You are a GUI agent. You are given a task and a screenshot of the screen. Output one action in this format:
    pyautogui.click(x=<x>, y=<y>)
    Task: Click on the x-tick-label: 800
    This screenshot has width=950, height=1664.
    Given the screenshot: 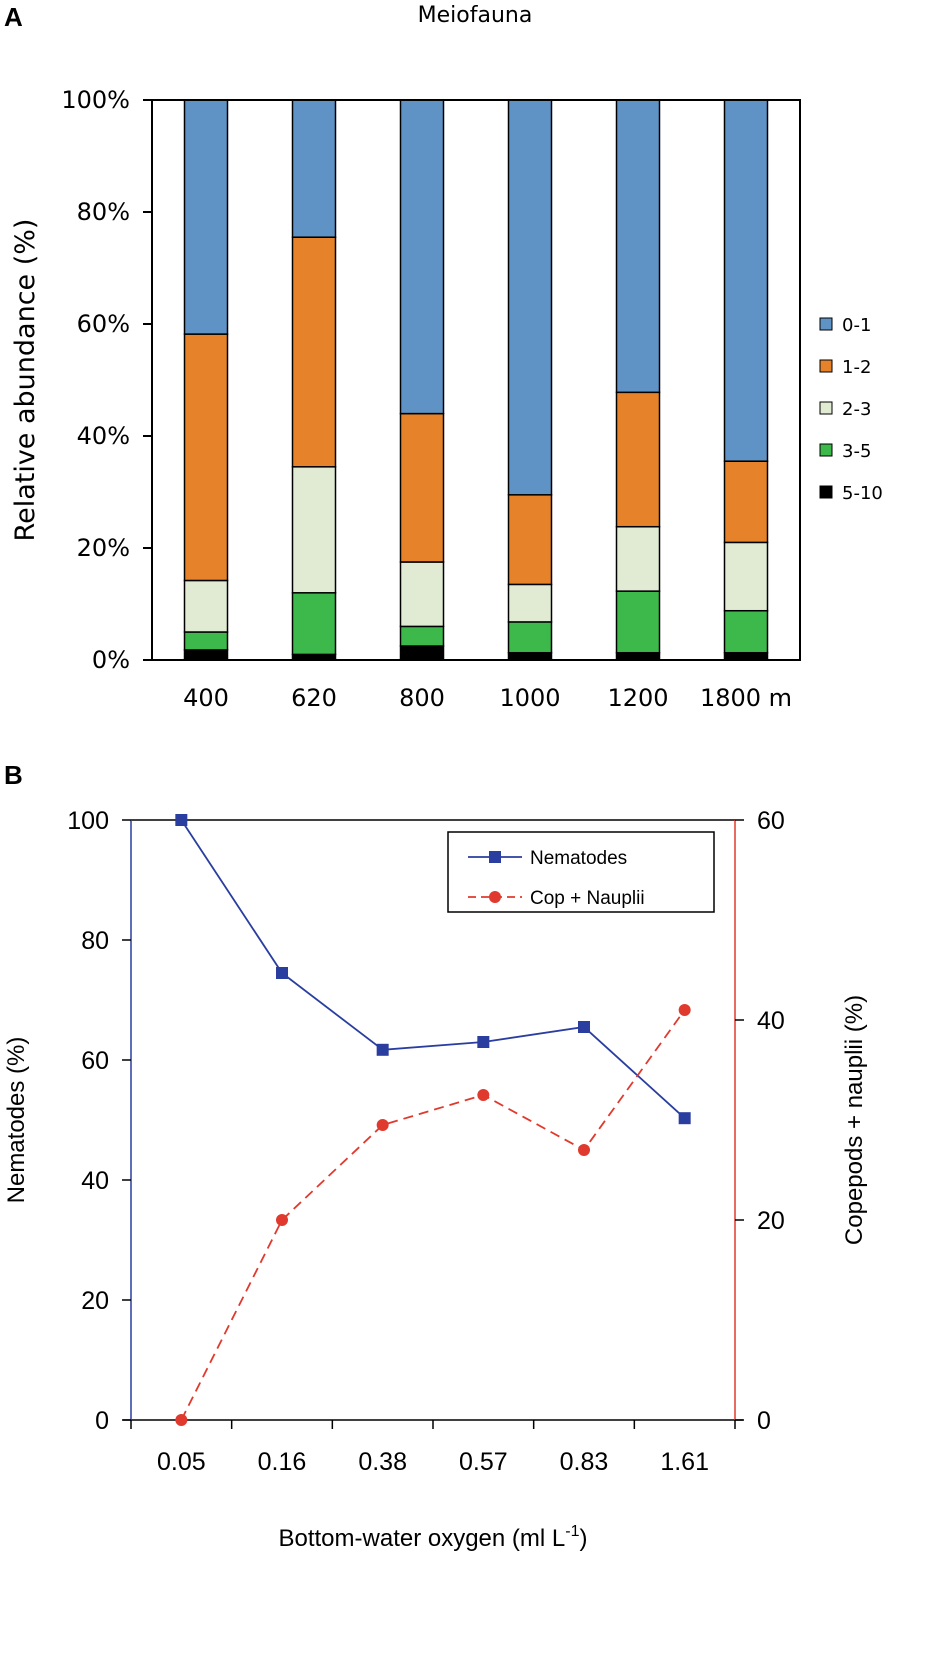 What is the action you would take?
    pyautogui.click(x=422, y=698)
    